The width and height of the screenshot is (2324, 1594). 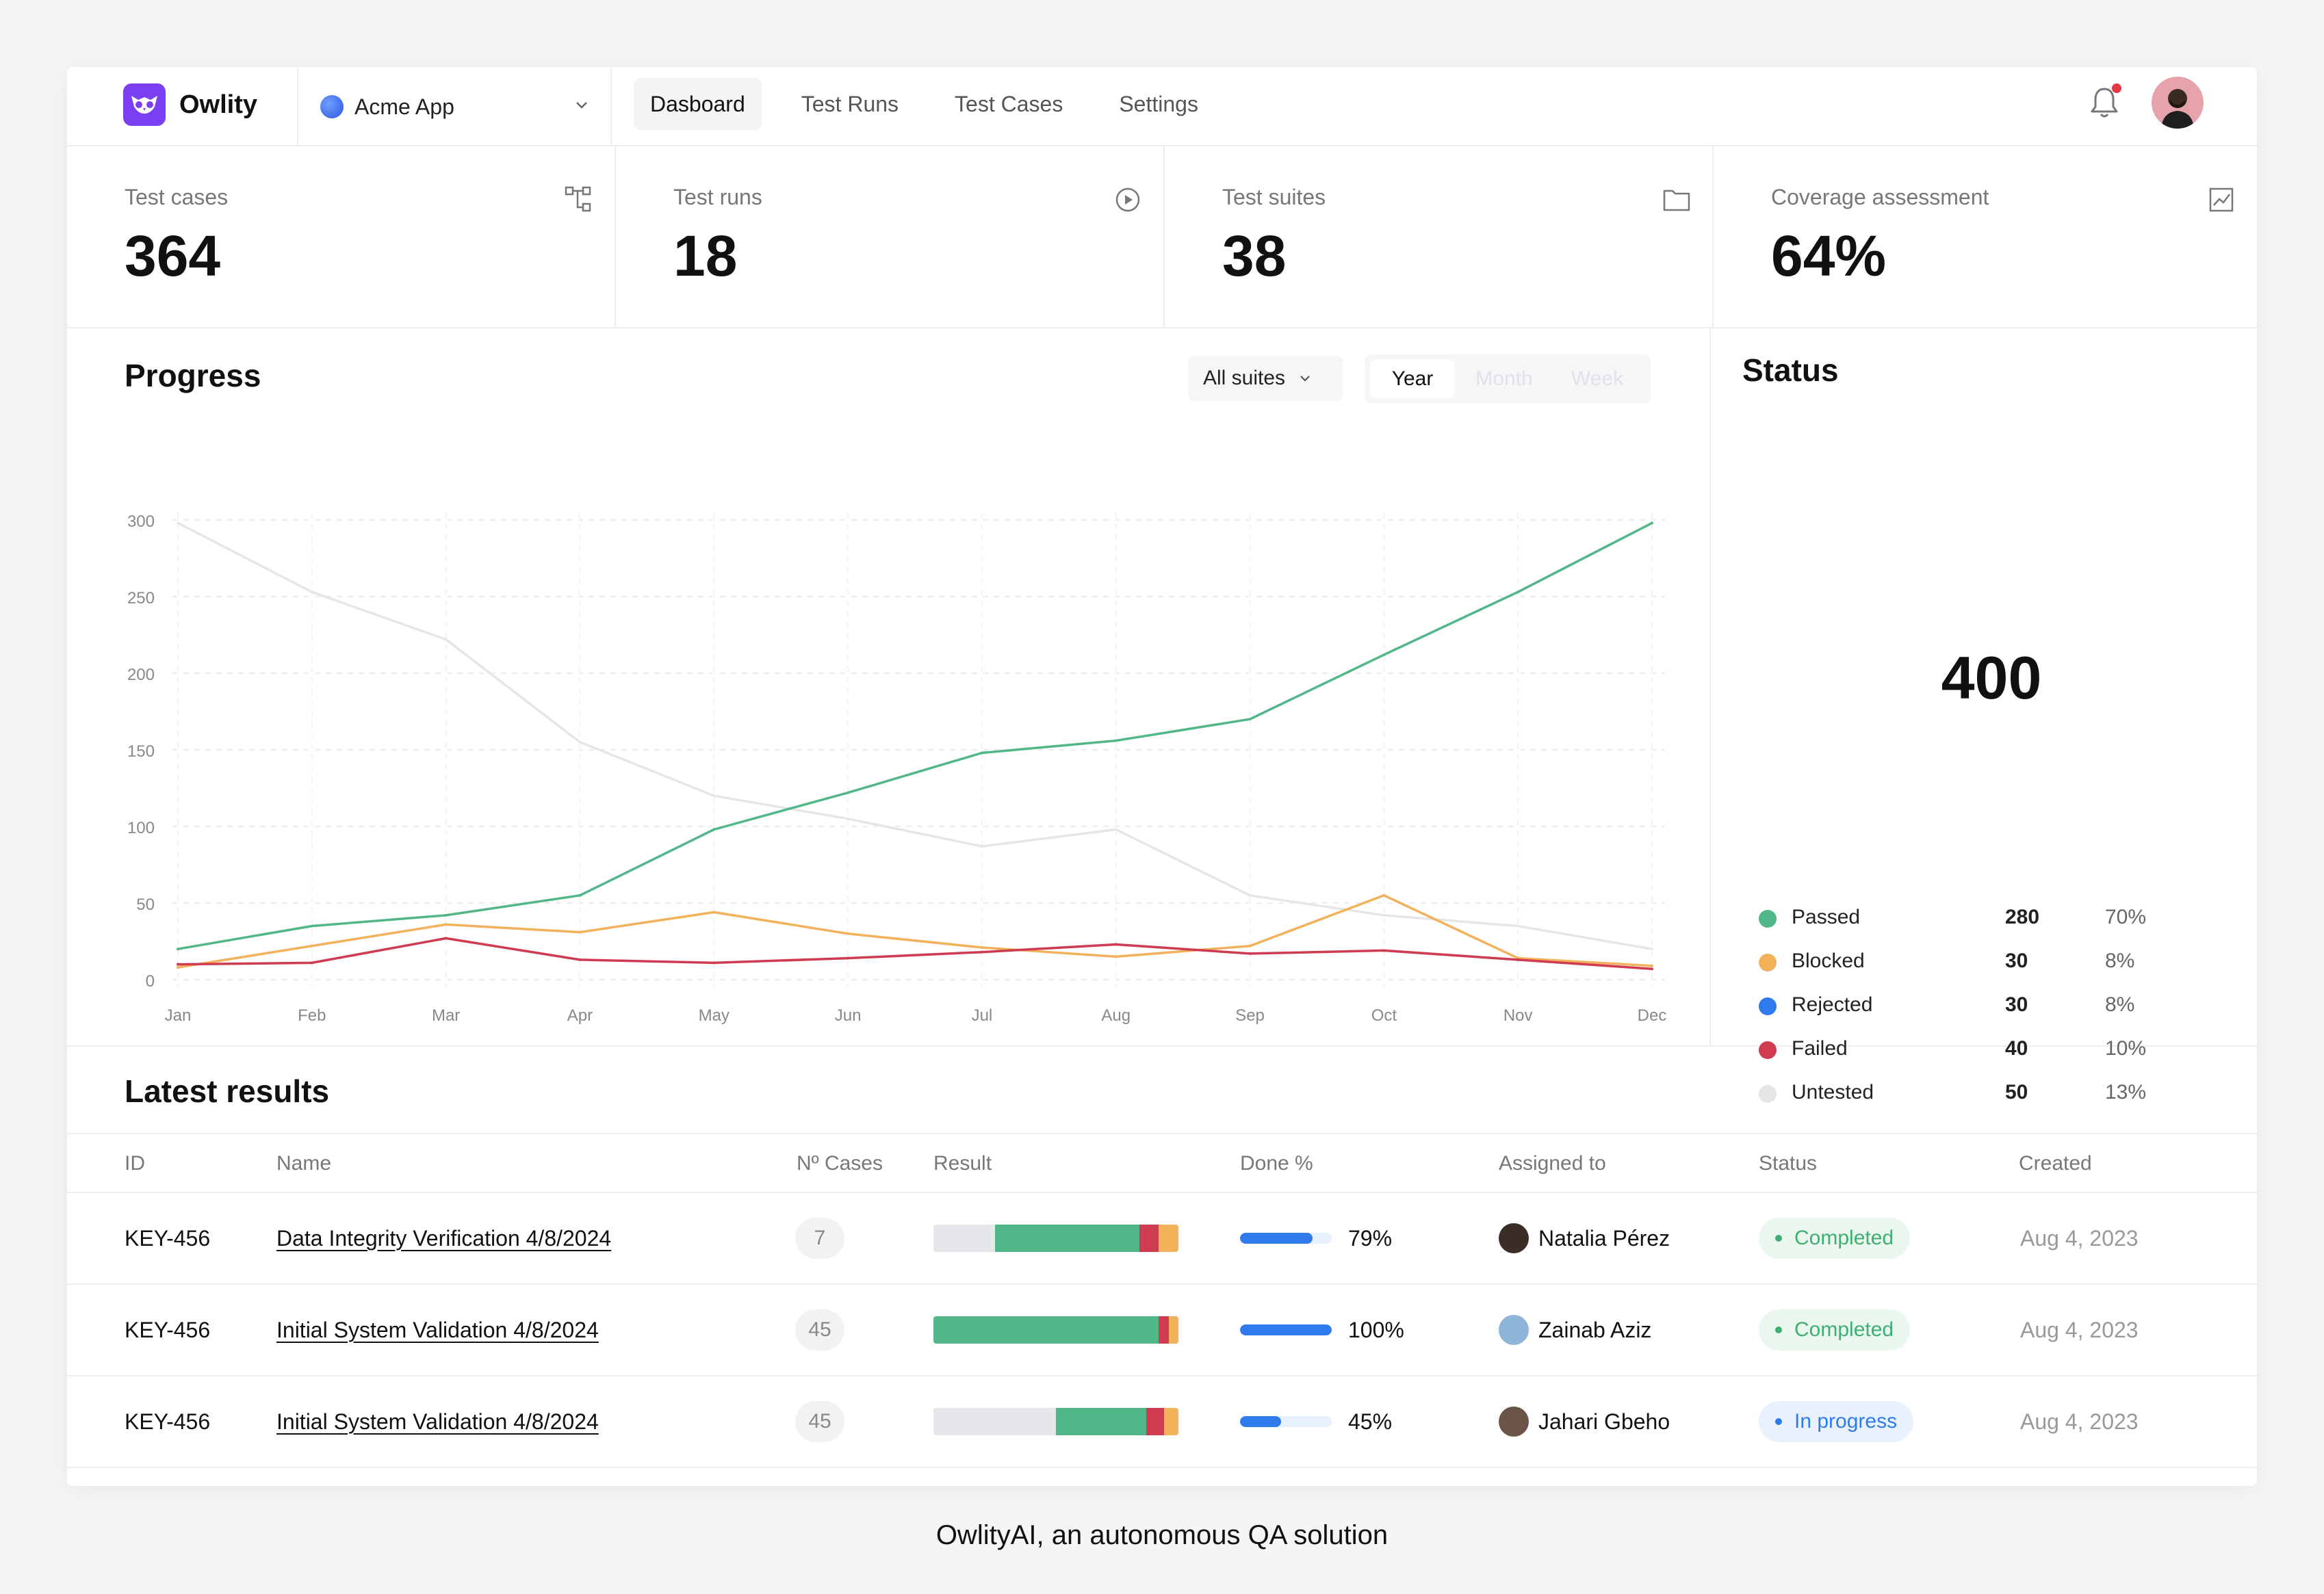 I want to click on stat-value: 64%, so click(x=1829, y=256).